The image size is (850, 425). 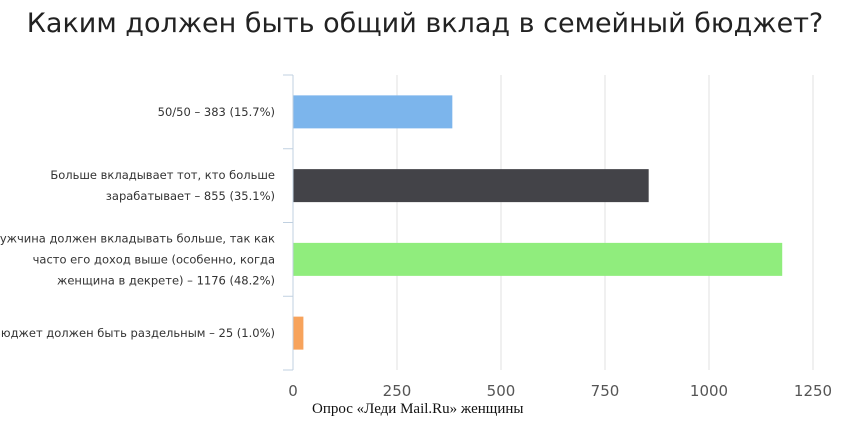 What do you see at coordinates (813, 391) in the screenshot?
I see `x-tick-label: 1250` at bounding box center [813, 391].